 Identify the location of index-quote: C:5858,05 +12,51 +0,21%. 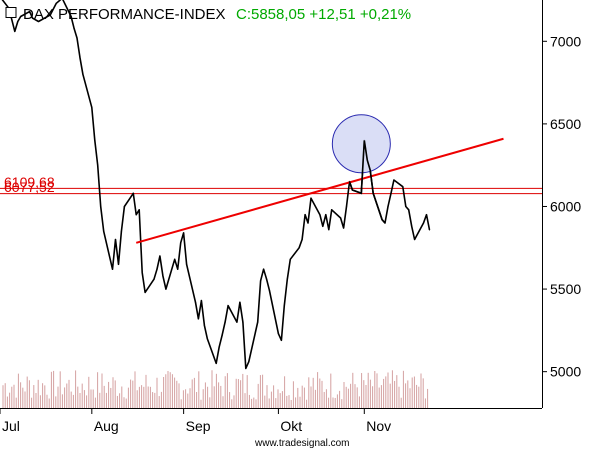
(323, 14).